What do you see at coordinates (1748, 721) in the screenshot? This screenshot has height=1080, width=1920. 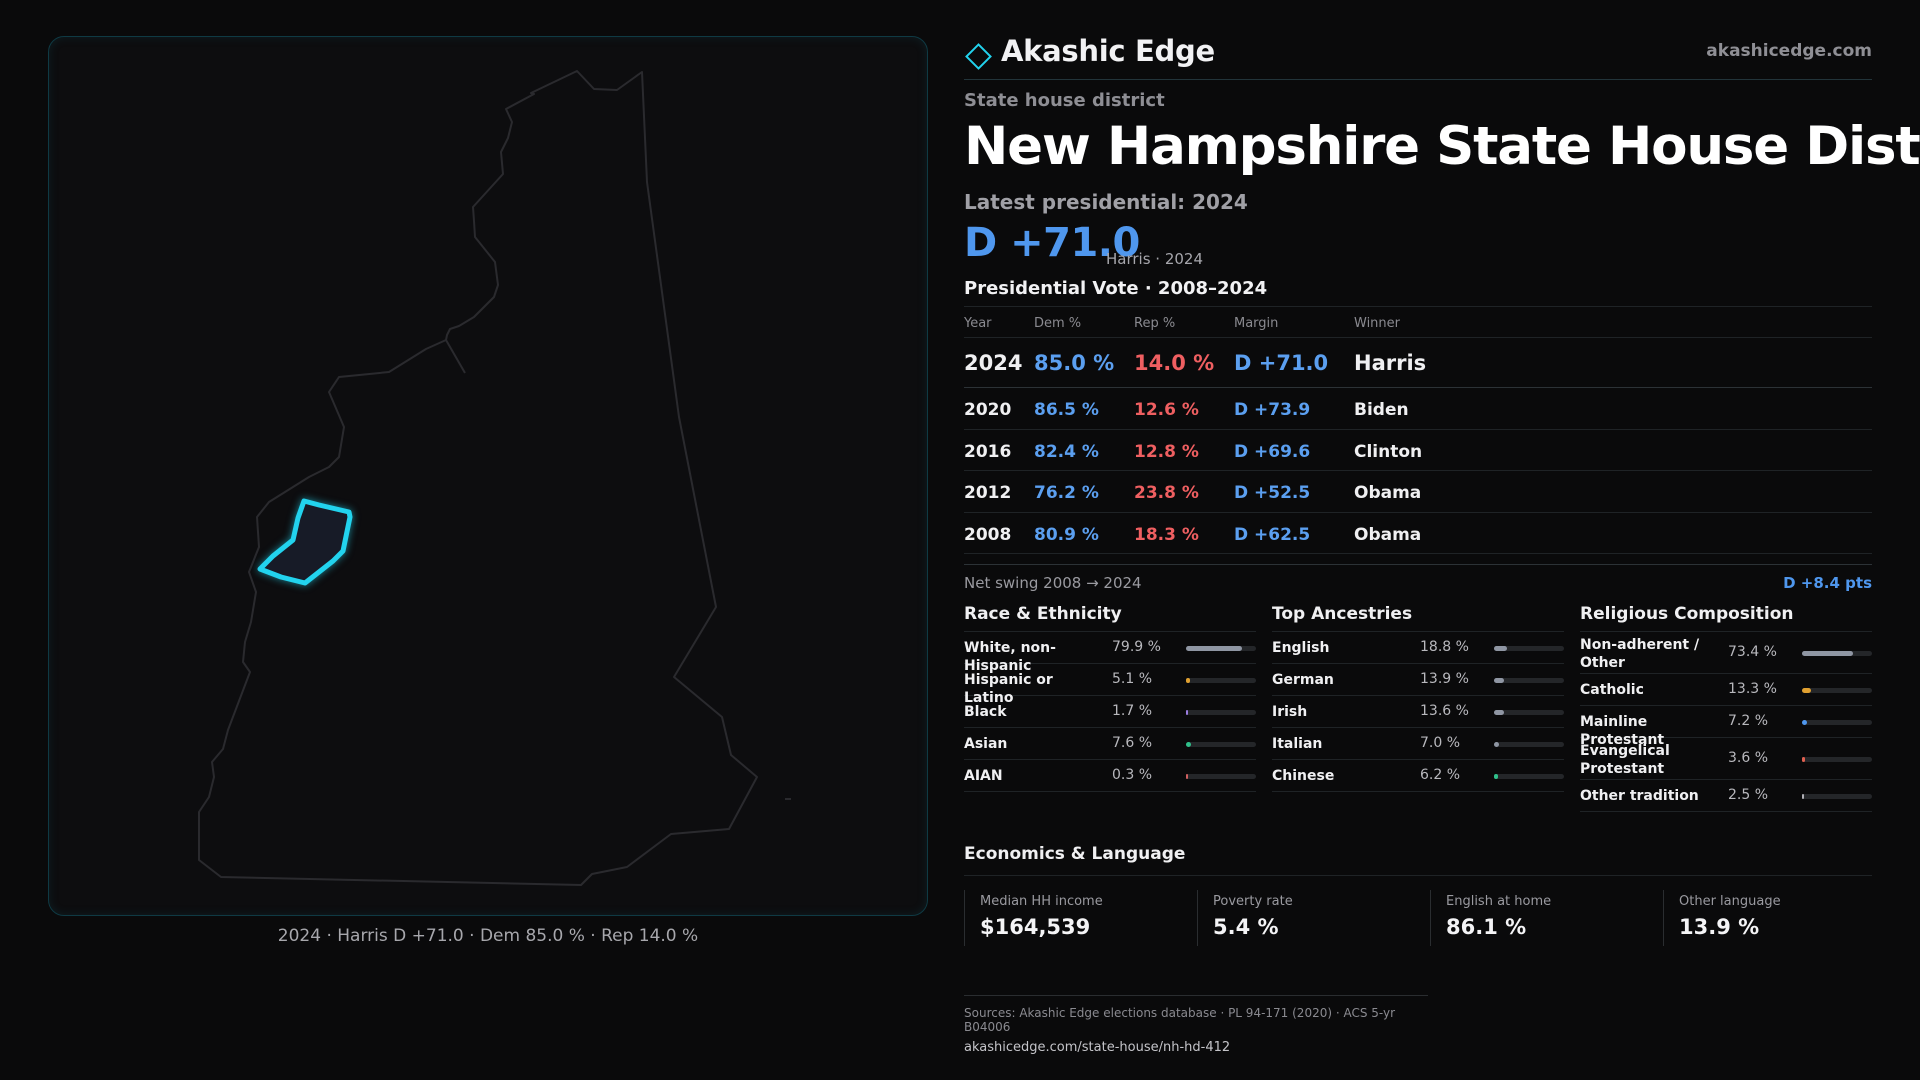 I see `demo-value: 7.2 %` at bounding box center [1748, 721].